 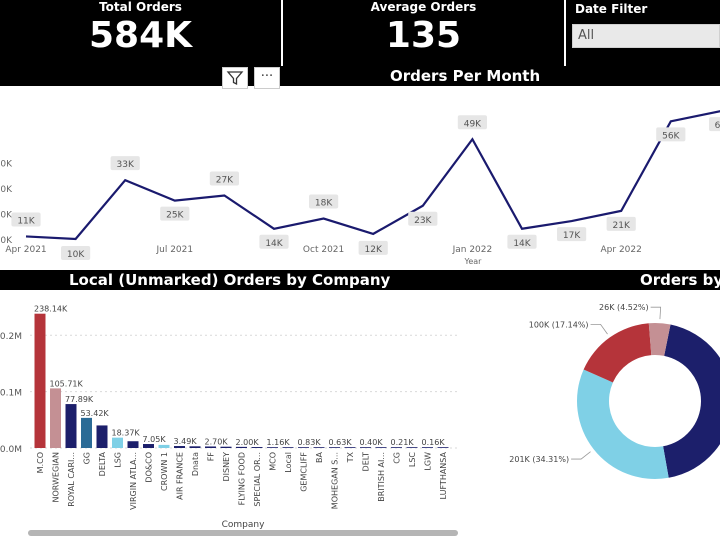 What do you see at coordinates (717, 126) in the screenshot?
I see `data-label: 62` at bounding box center [717, 126].